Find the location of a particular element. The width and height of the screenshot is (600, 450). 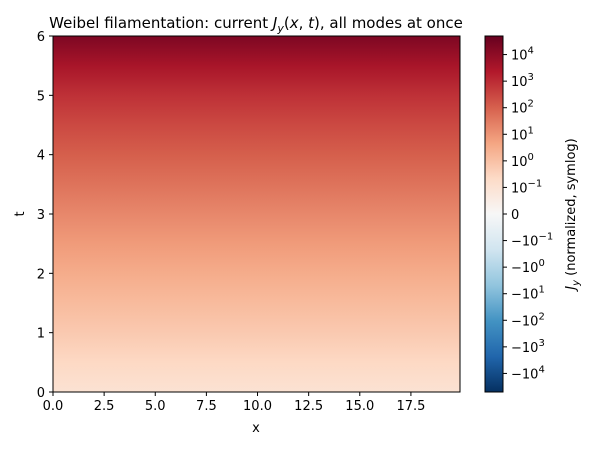

colorbar-tick-label: −103 is located at coordinates (528, 347).